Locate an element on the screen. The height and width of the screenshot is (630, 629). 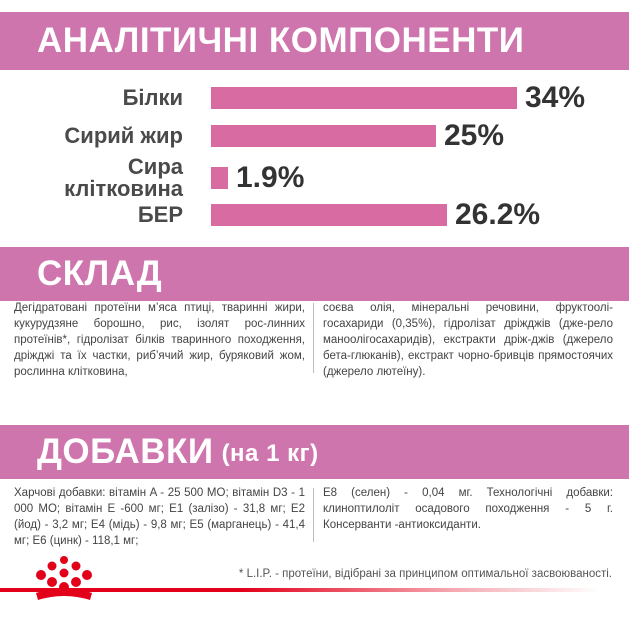
composition-title: СКЛАД is located at coordinates (100, 273).